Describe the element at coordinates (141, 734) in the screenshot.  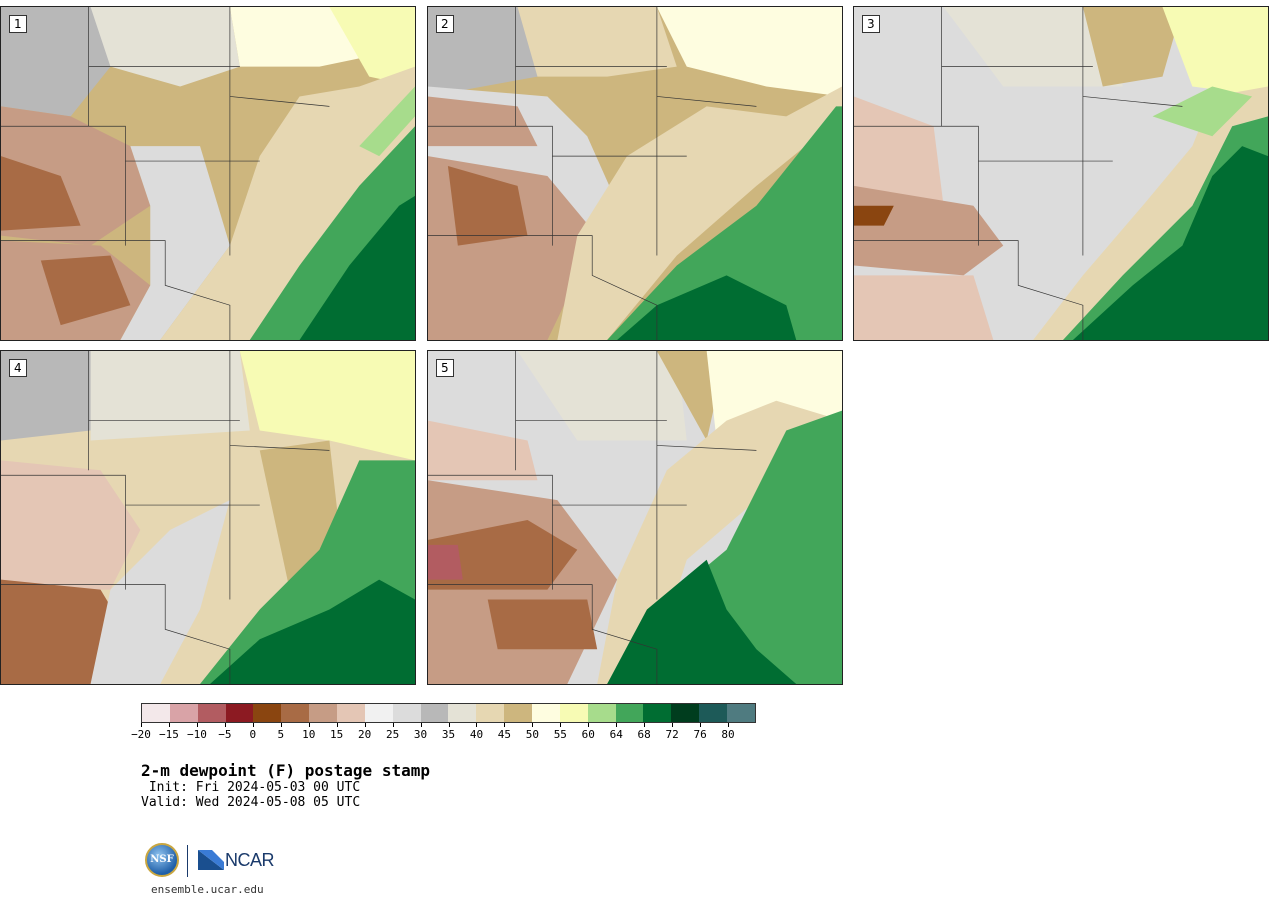
I see `colorbar-tick-label: −20` at that location.